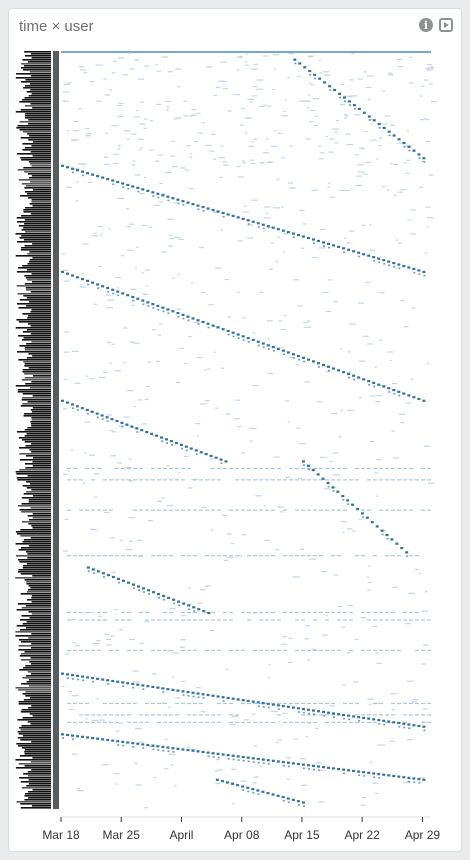 The height and width of the screenshot is (860, 470). Describe the element at coordinates (56, 430) in the screenshot. I see `y-axis-brush-bar` at that location.